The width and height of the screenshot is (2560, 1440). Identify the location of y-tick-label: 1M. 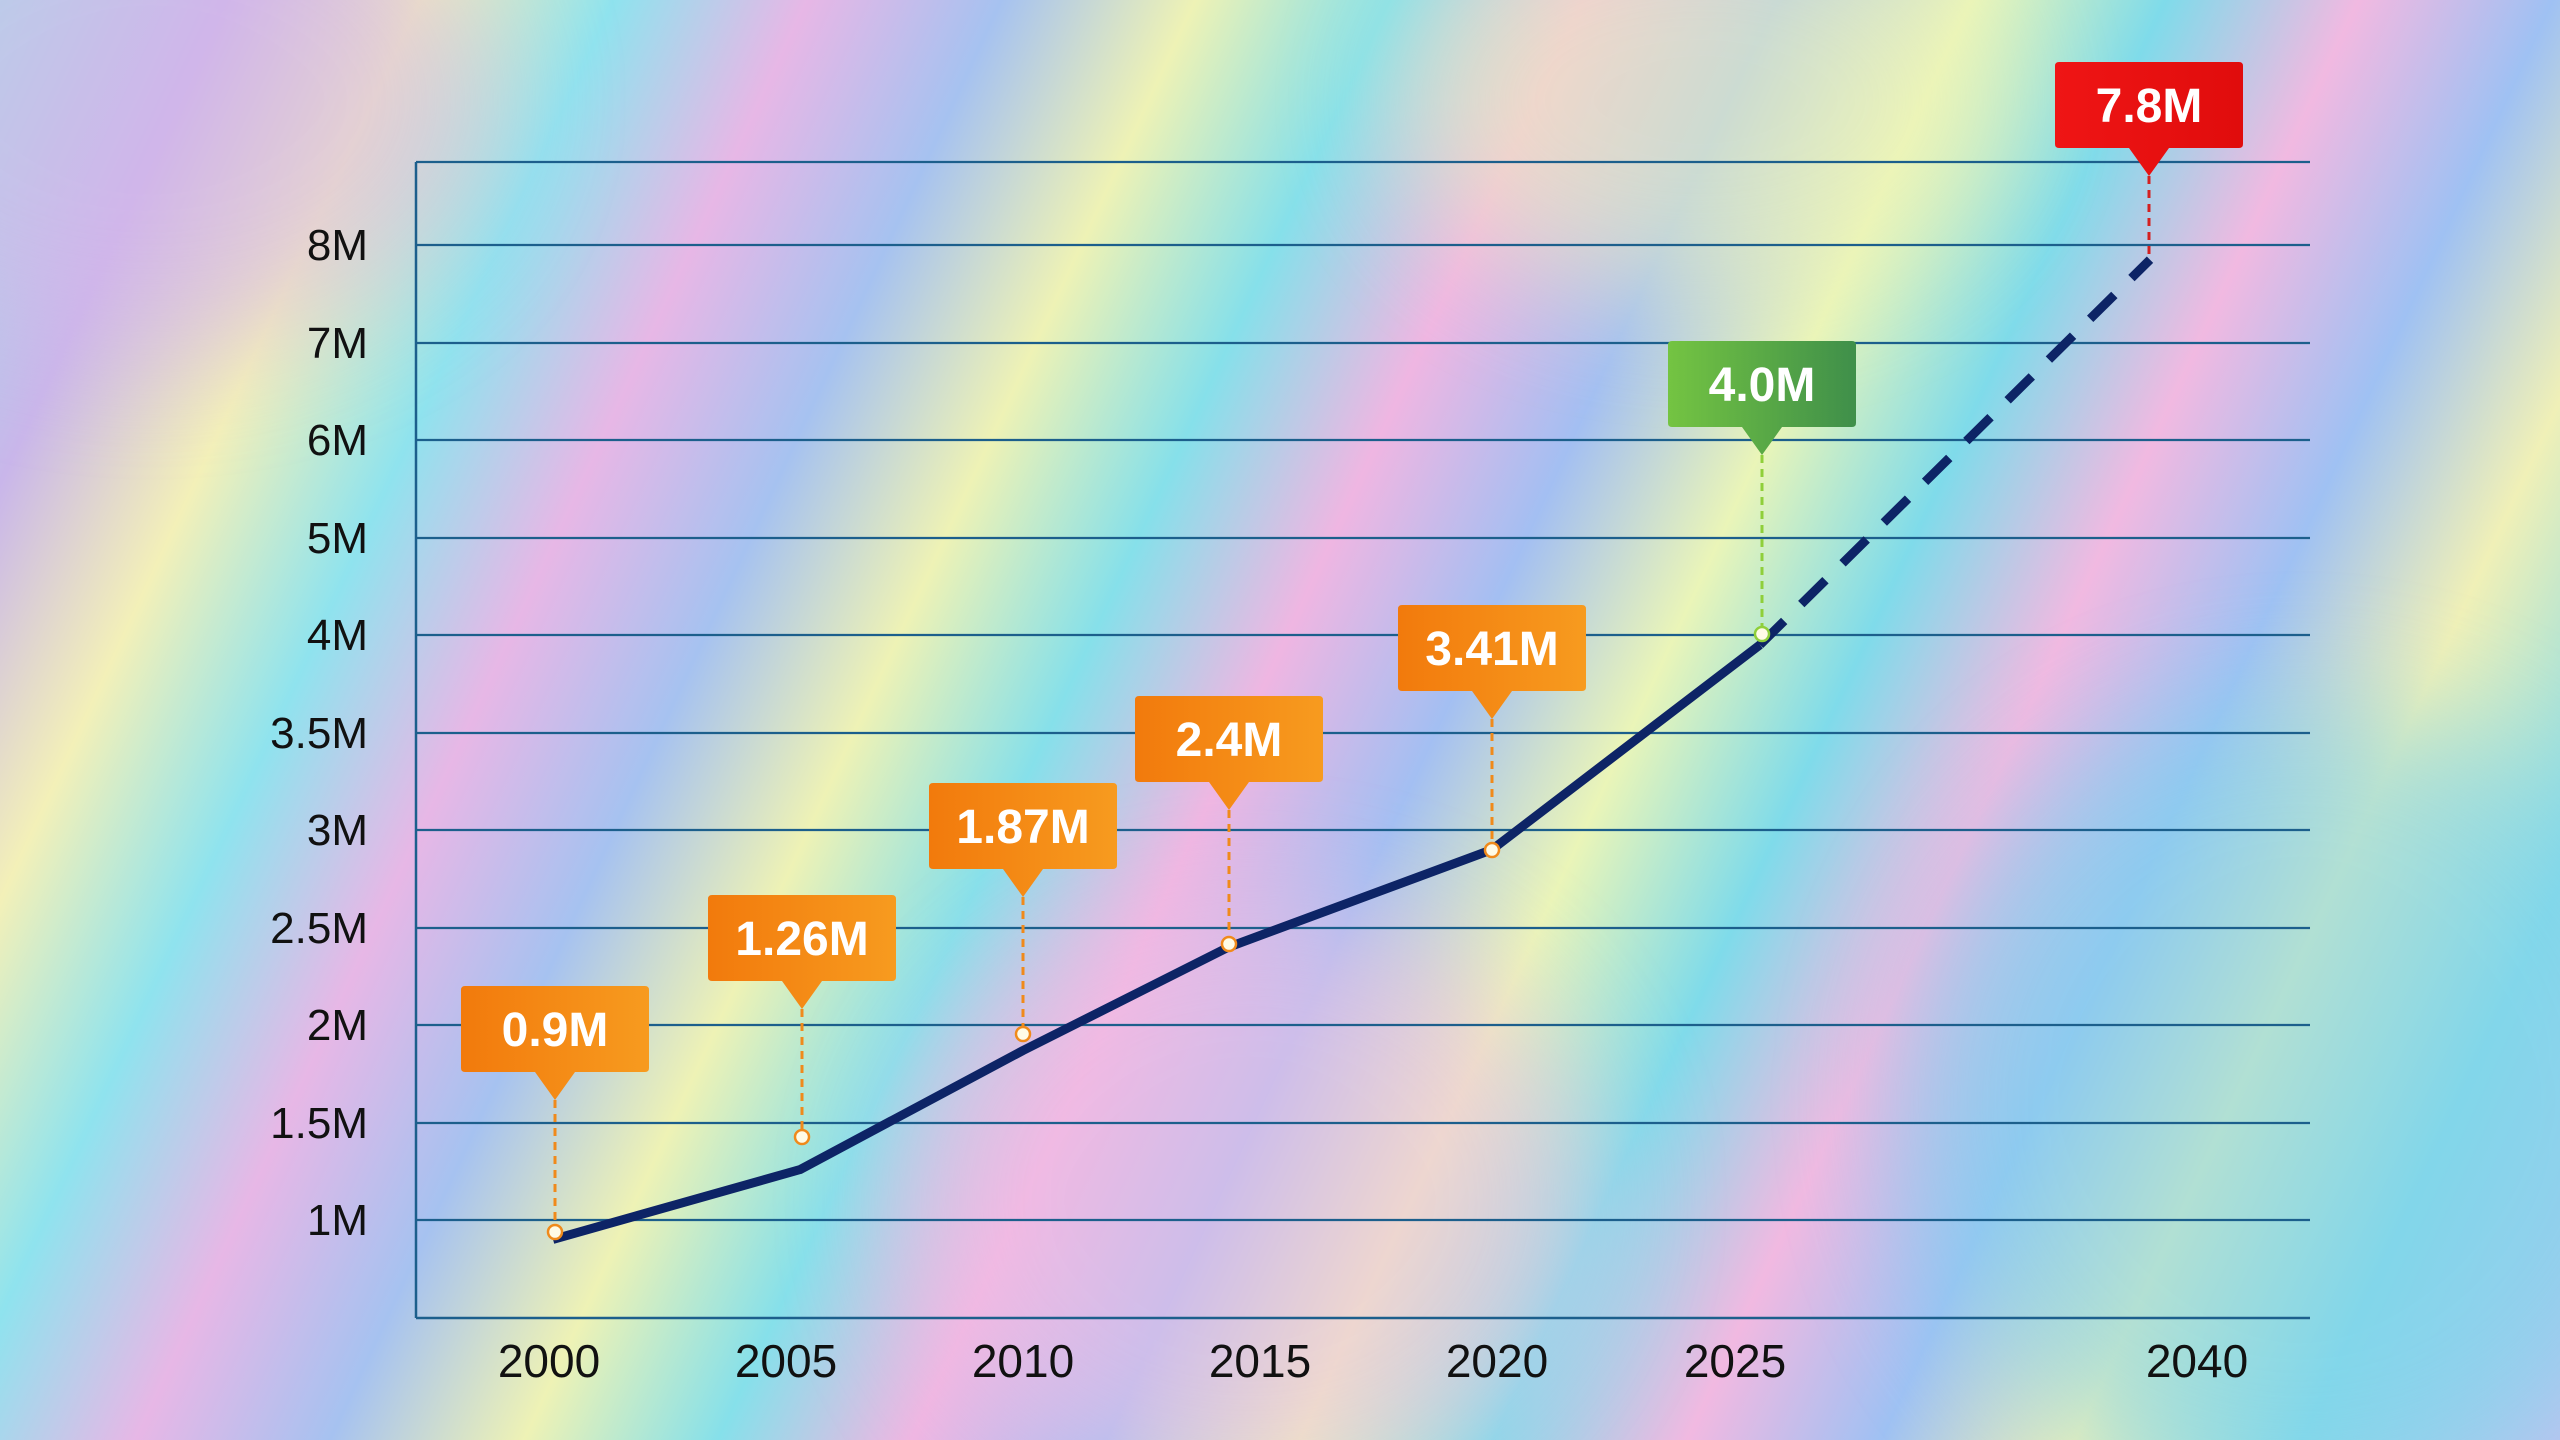
(337, 1220).